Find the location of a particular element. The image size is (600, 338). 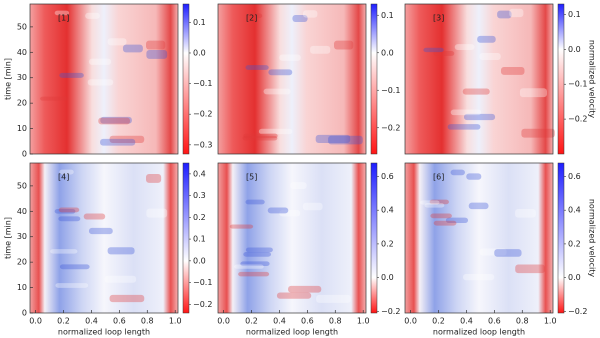

colorbar-tick-label: 0.2 is located at coordinates (574, 243).